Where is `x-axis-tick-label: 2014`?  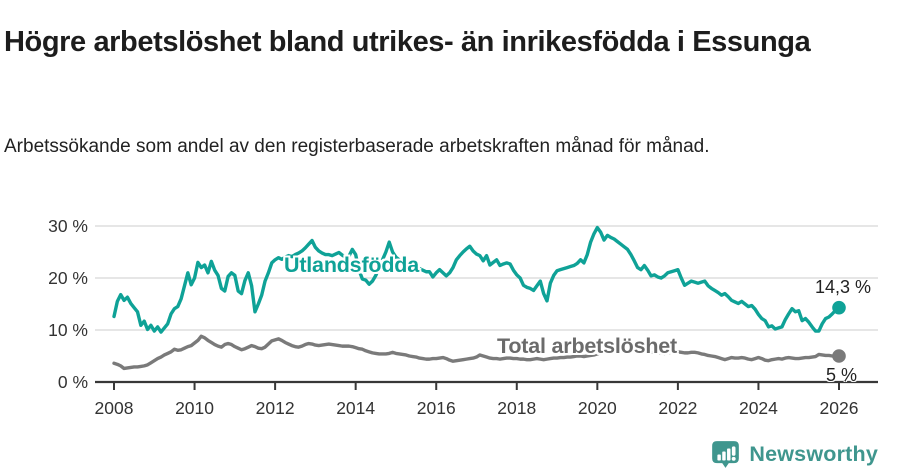
x-axis-tick-label: 2014 is located at coordinates (355, 408).